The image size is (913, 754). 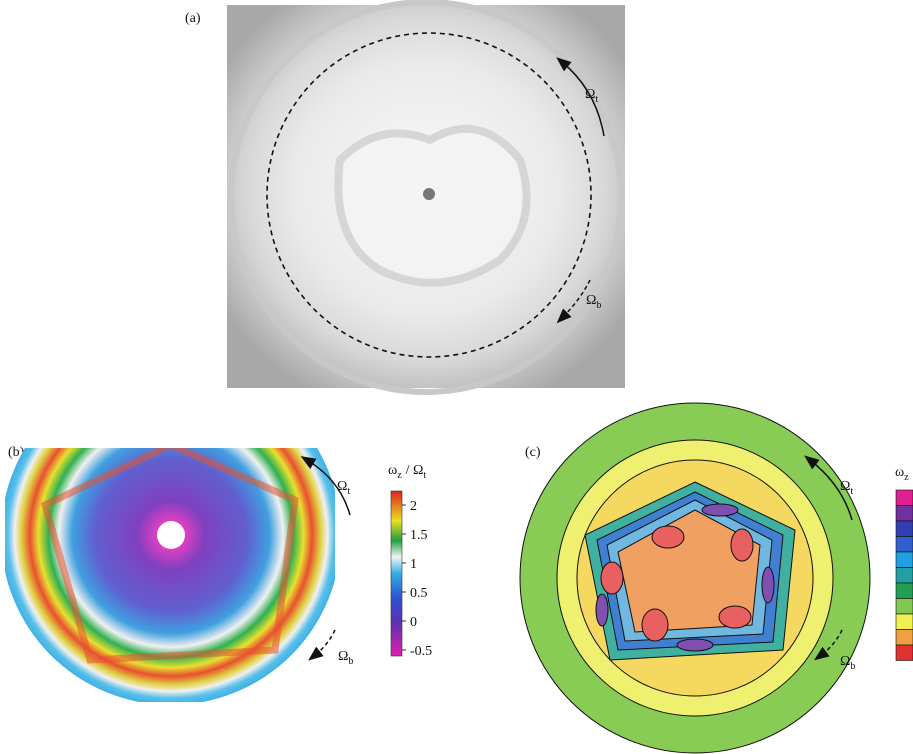 I want to click on vortex-ring, so click(x=169, y=556).